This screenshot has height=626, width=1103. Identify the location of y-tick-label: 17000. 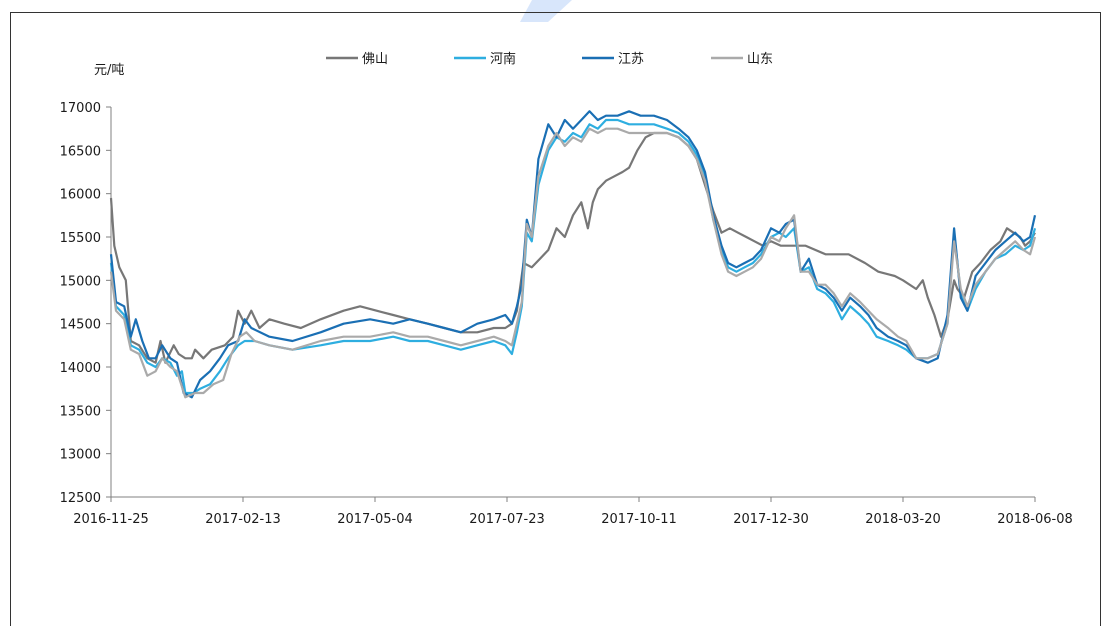
(80, 108).